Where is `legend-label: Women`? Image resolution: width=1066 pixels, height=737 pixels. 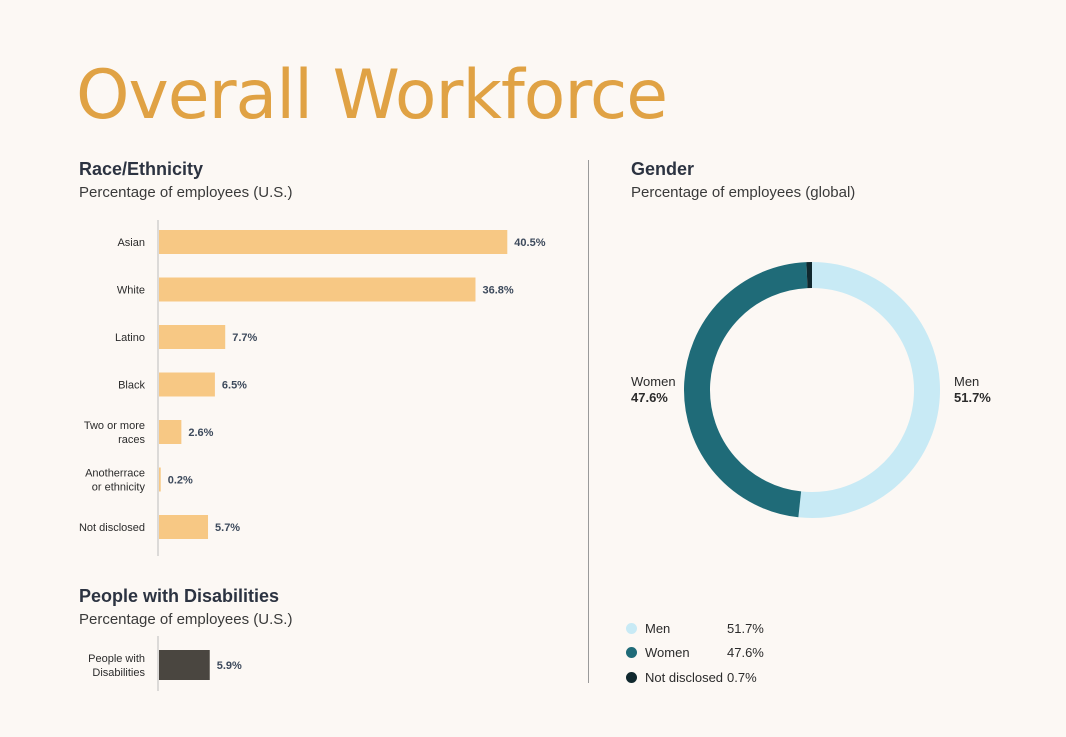 legend-label: Women is located at coordinates (667, 653).